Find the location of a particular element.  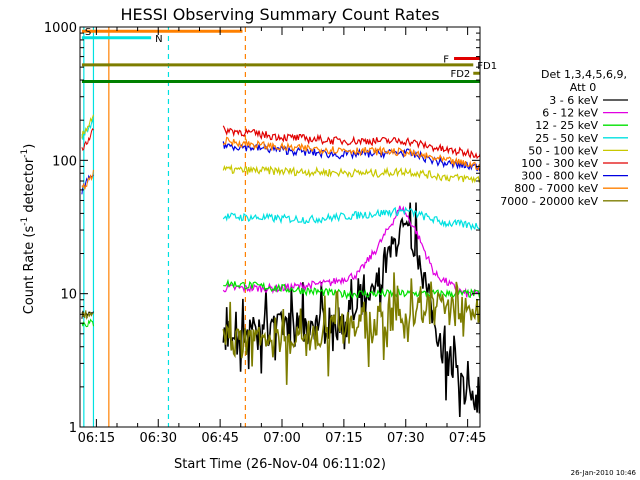

legend-label-3: 25 - 50 keV is located at coordinates (566, 138).